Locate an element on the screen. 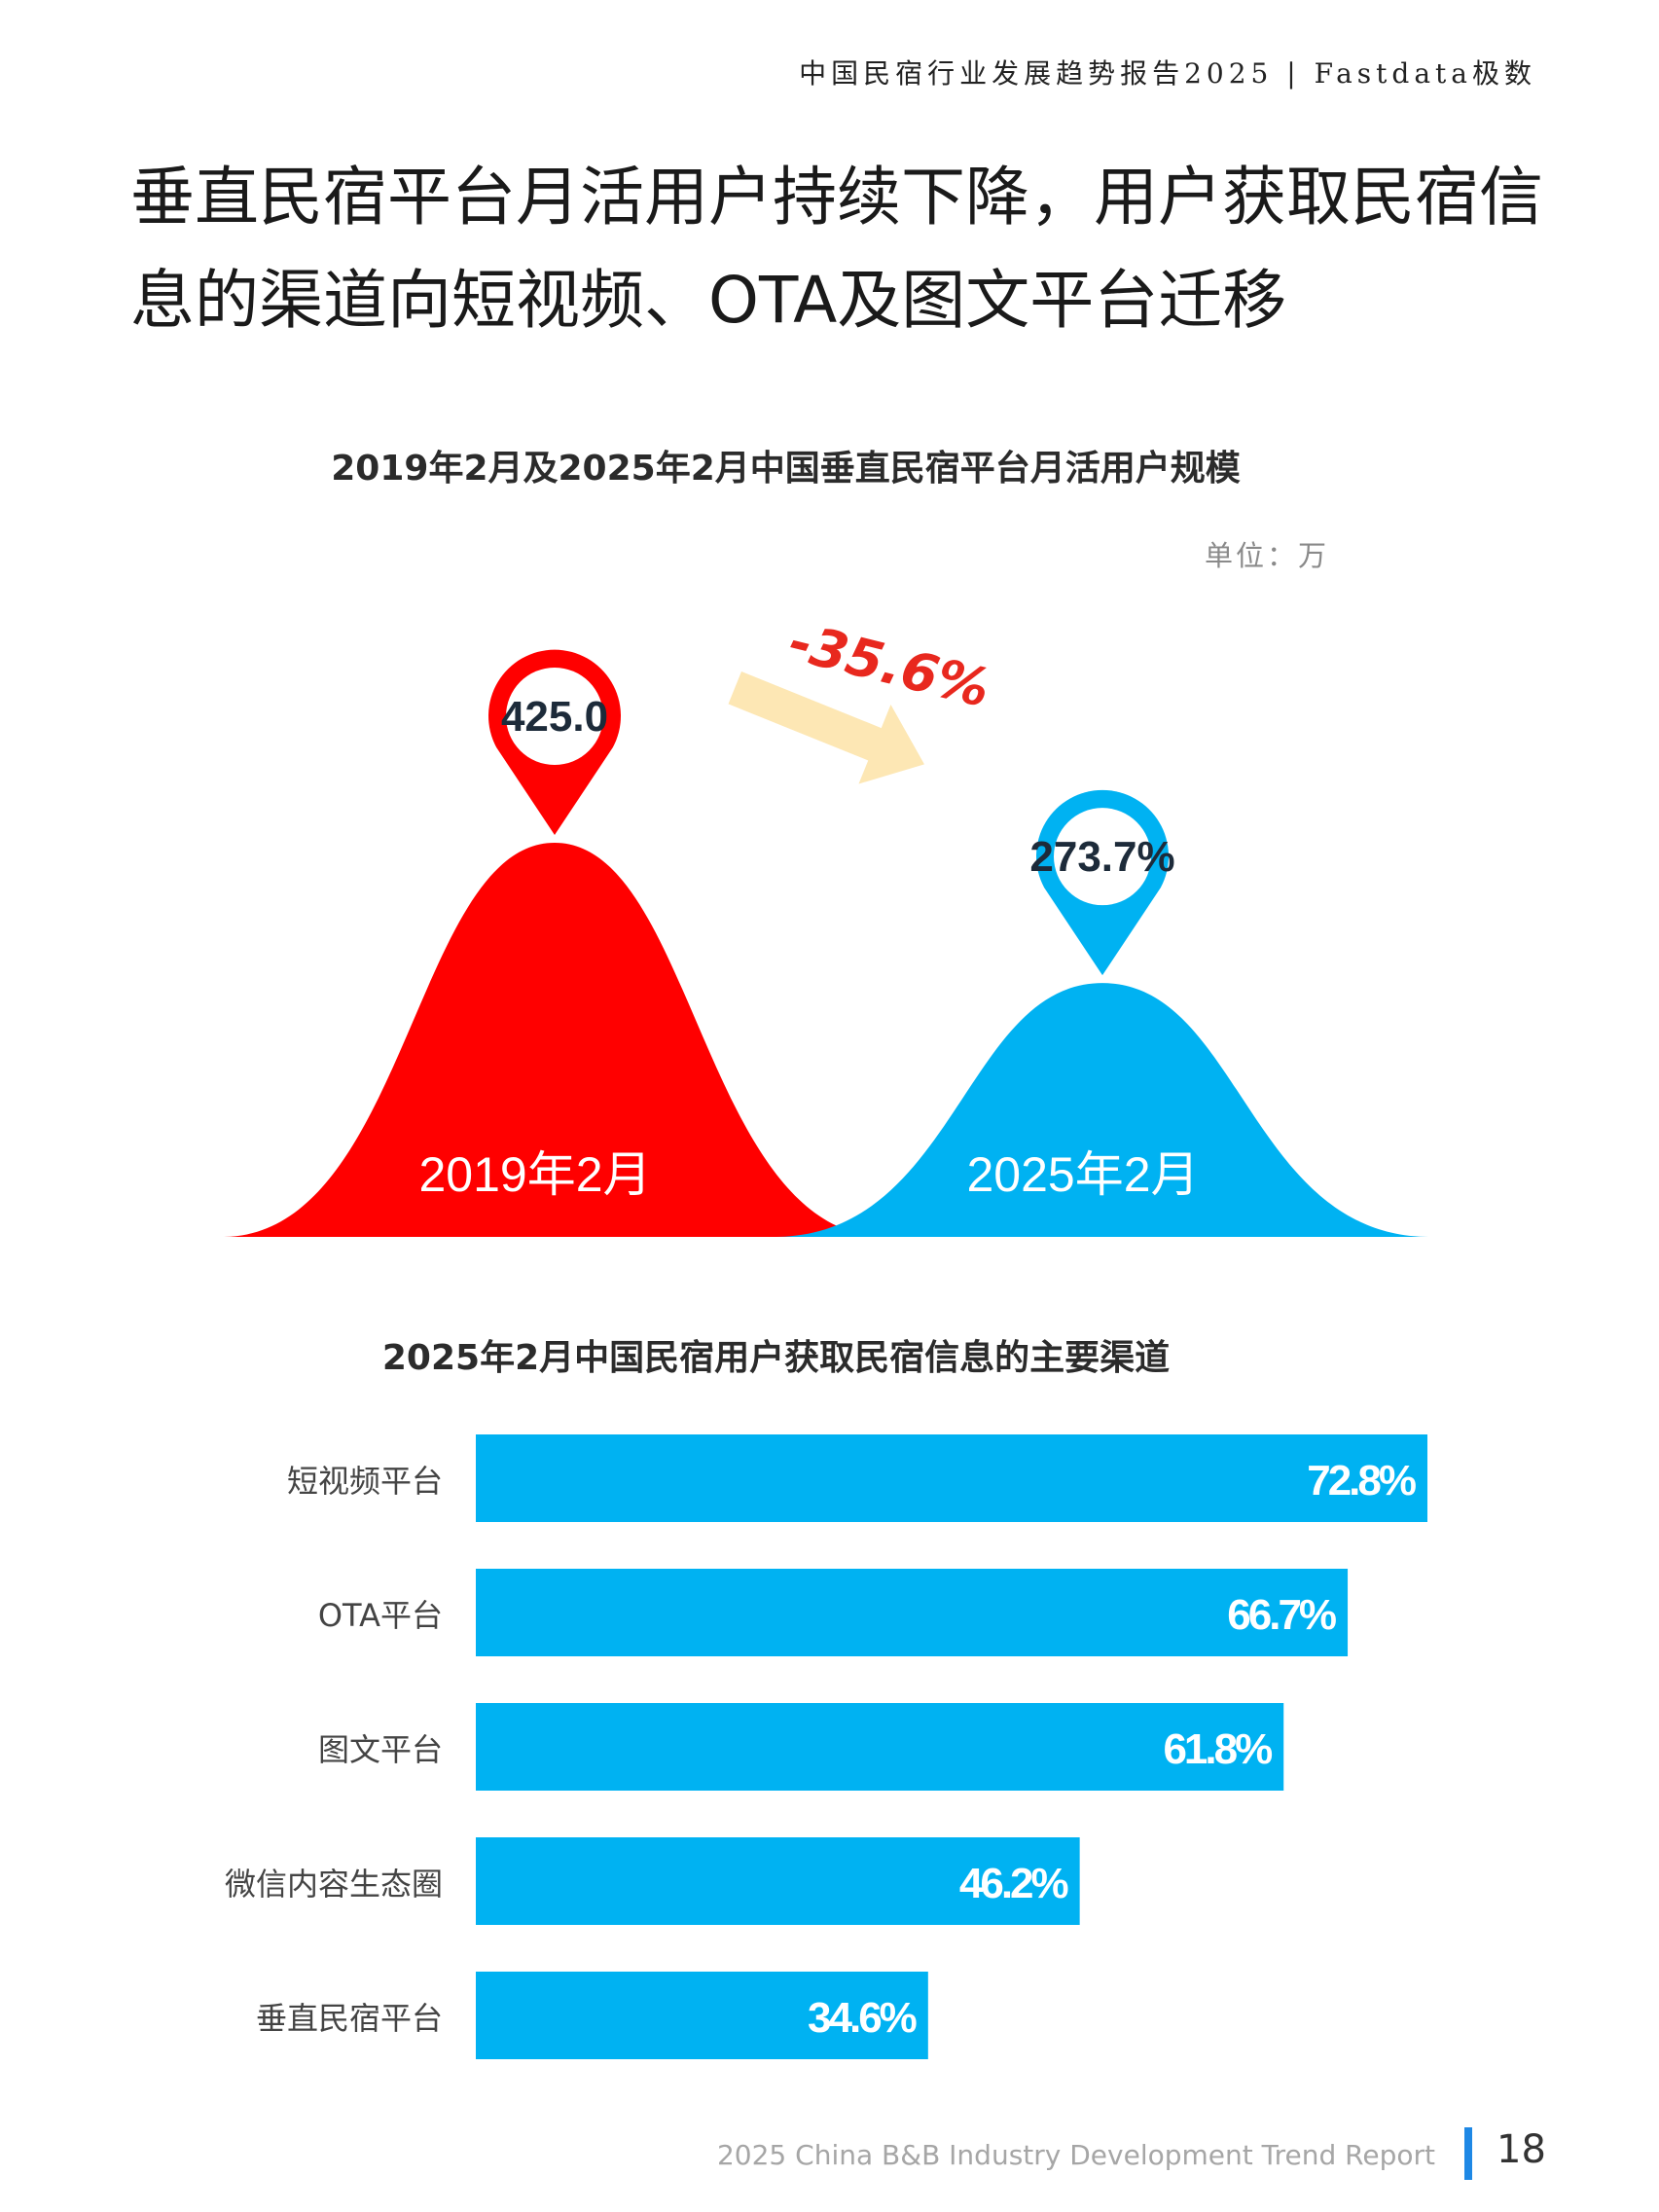 Image resolution: width=1659 pixels, height=2212 pixels. bar-category-3: 图文平台 is located at coordinates (380, 1749).